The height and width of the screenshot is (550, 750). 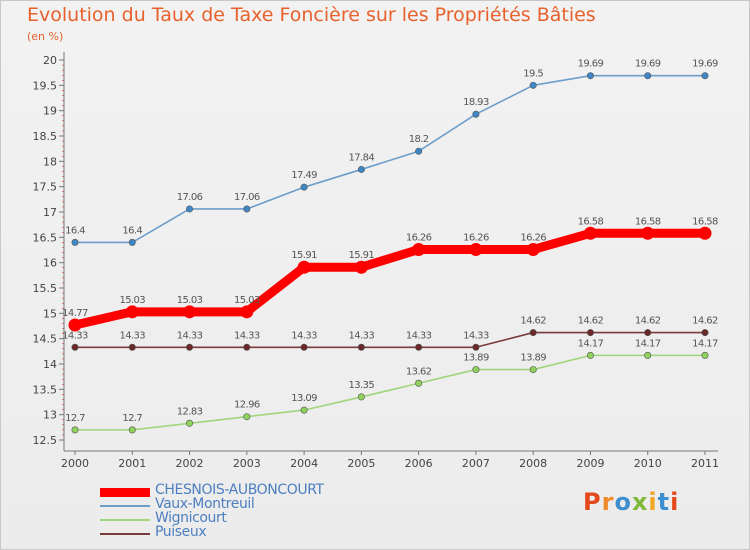 What do you see at coordinates (45, 136) in the screenshot?
I see `y-tick-label: 18.5` at bounding box center [45, 136].